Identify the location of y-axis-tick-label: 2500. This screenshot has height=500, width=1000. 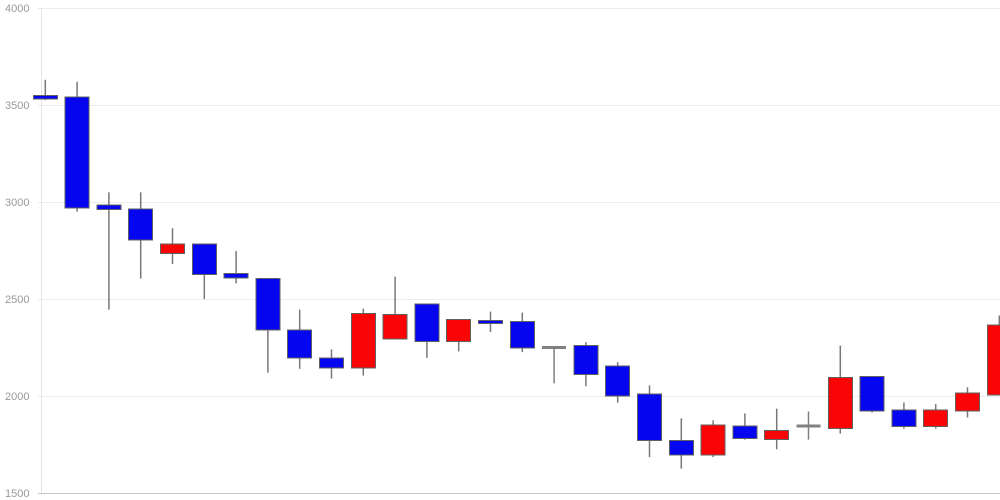
(17, 300).